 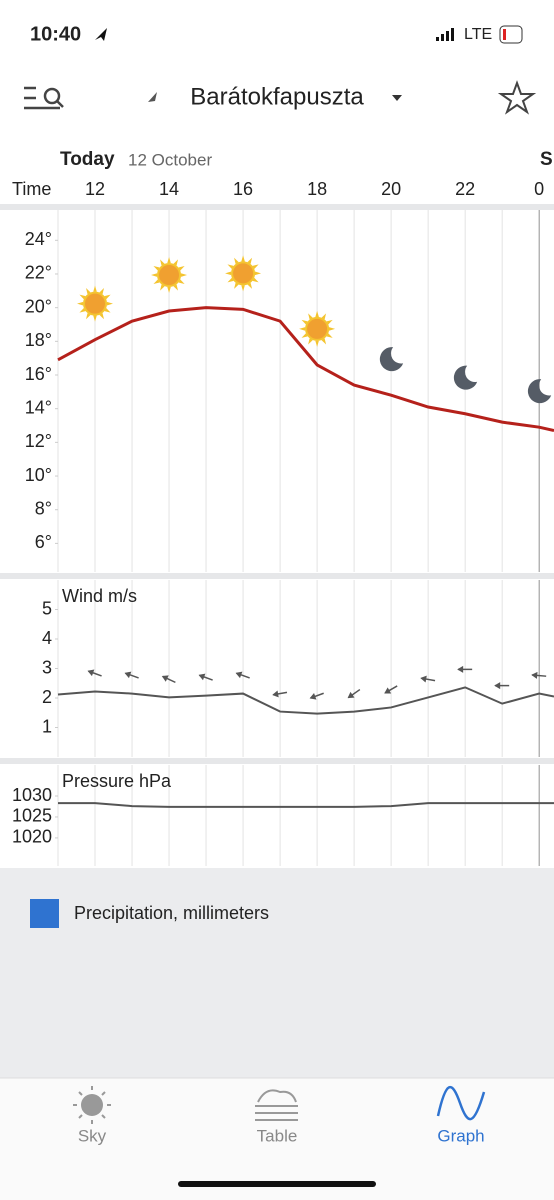 What do you see at coordinates (276, 1105) in the screenshot?
I see `table-icon` at bounding box center [276, 1105].